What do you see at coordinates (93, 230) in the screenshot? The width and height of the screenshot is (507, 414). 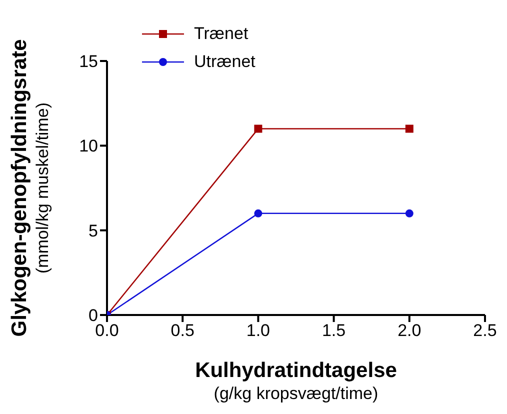 I see `y-tick-label: 5` at bounding box center [93, 230].